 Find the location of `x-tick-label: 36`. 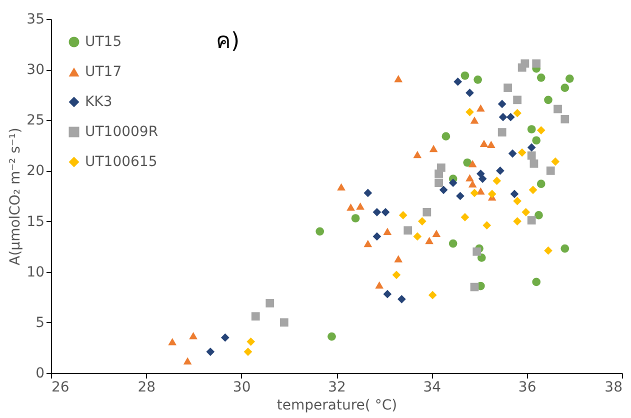

x-tick-label: 36 is located at coordinates (527, 388).